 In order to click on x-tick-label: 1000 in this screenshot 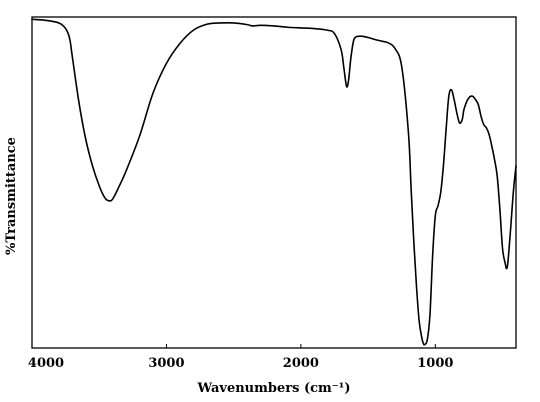, I will do `click(435, 363)`.